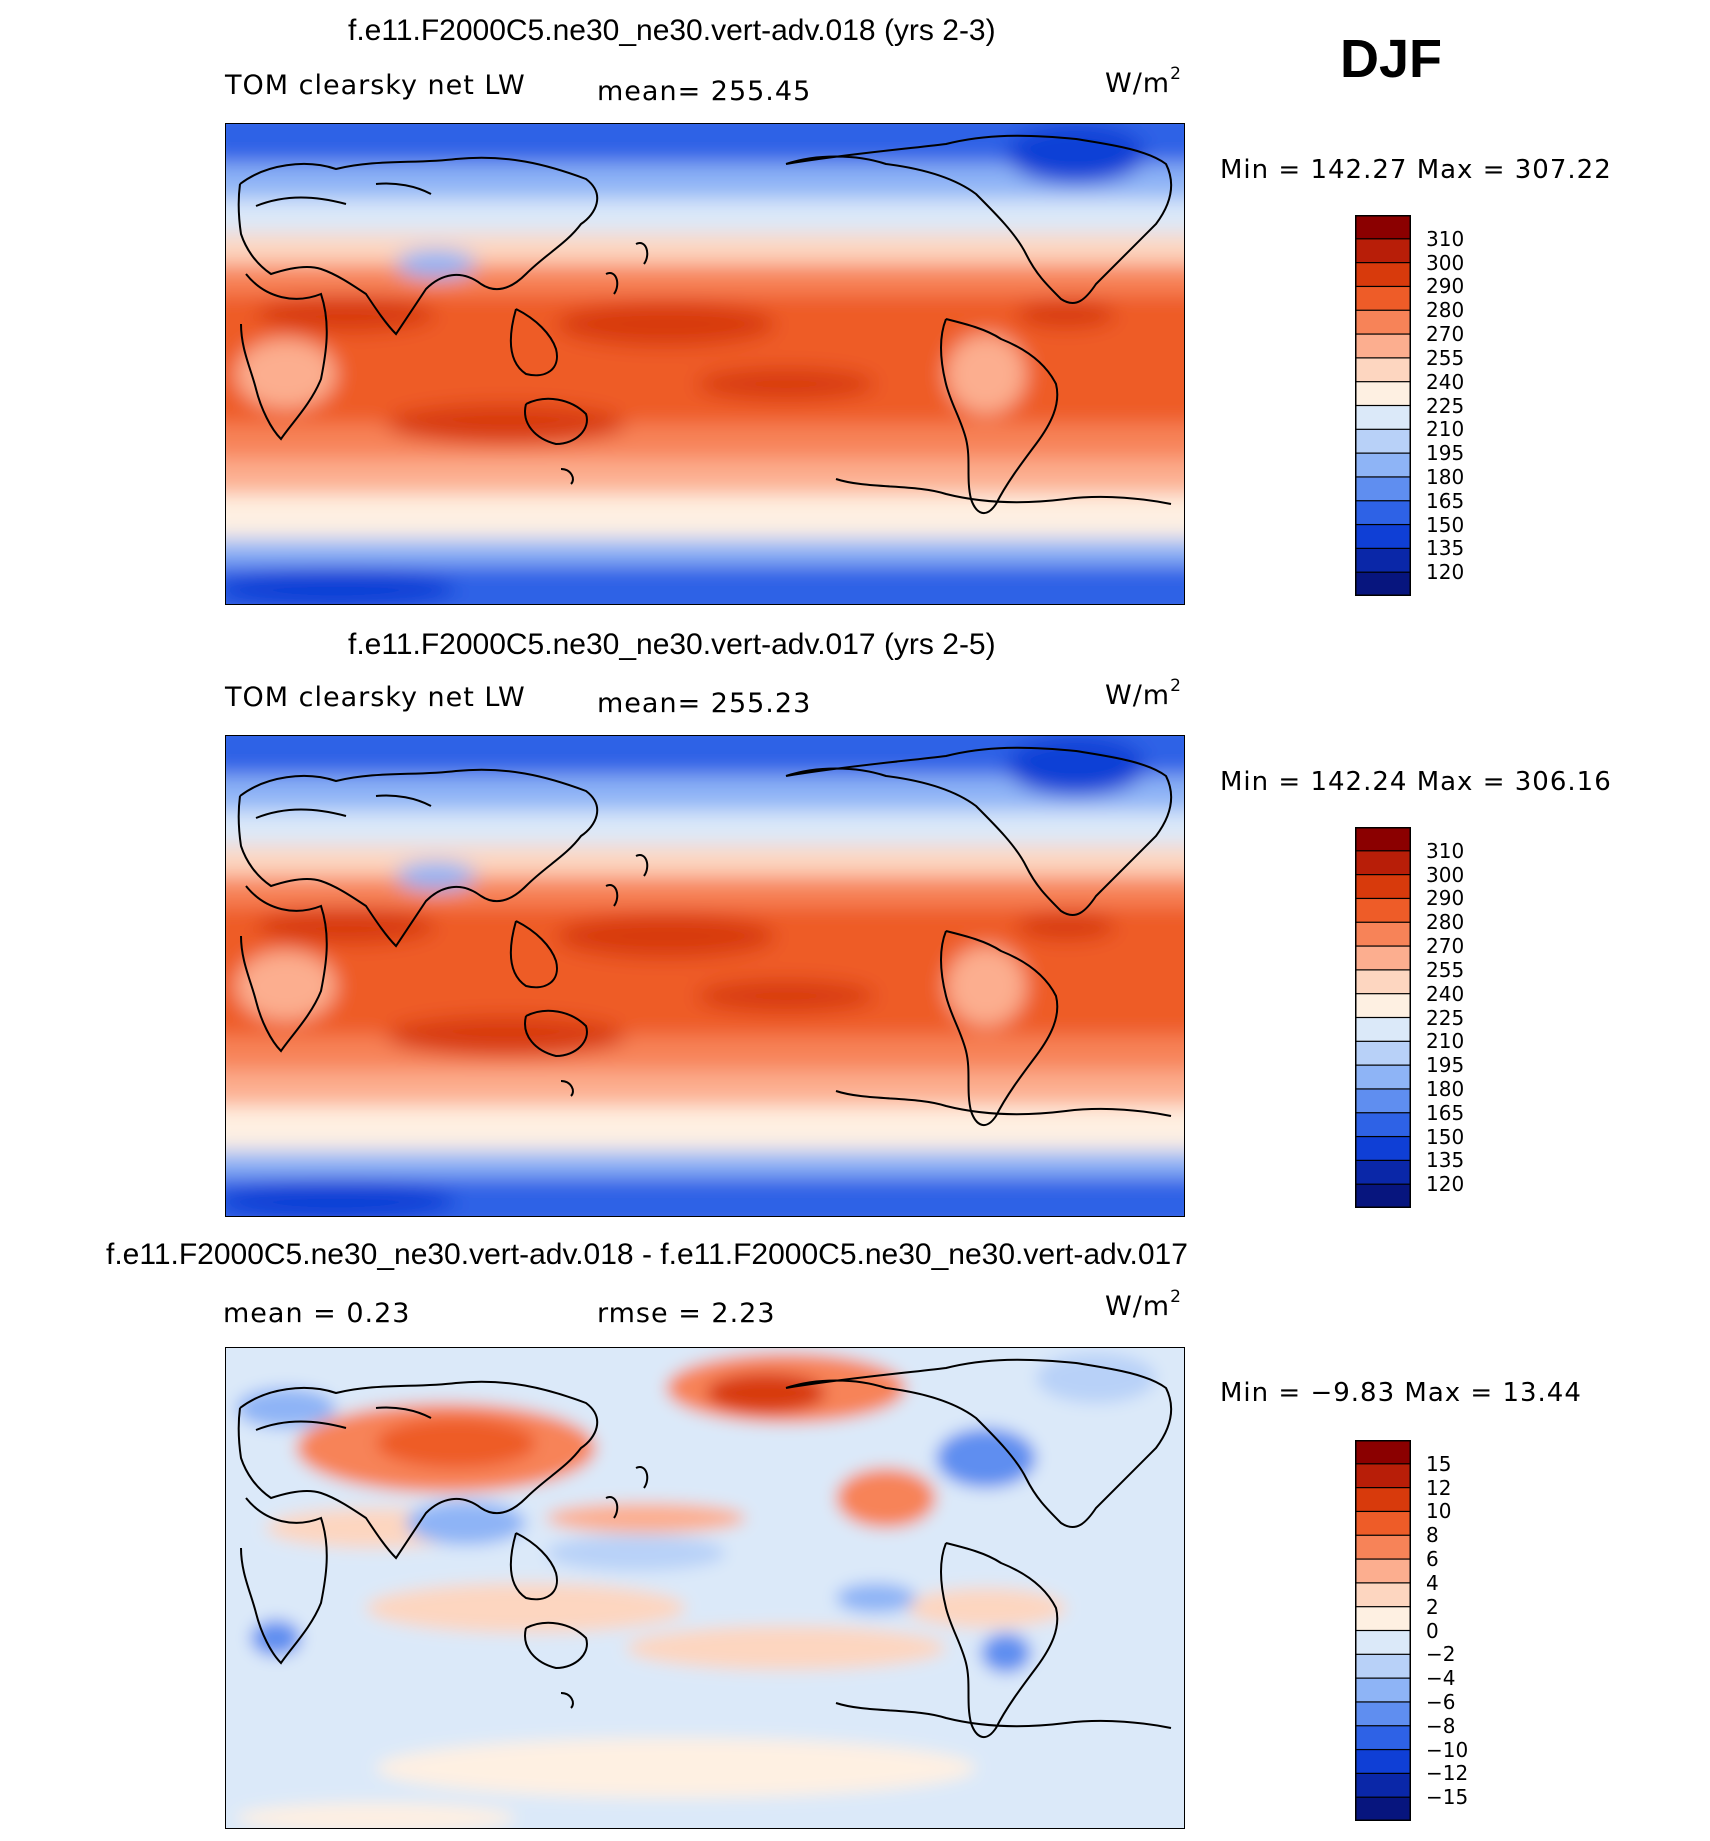 The height and width of the screenshot is (1841, 1710). What do you see at coordinates (1143, 693) in the screenshot?
I see `panel2-units: W/m2` at bounding box center [1143, 693].